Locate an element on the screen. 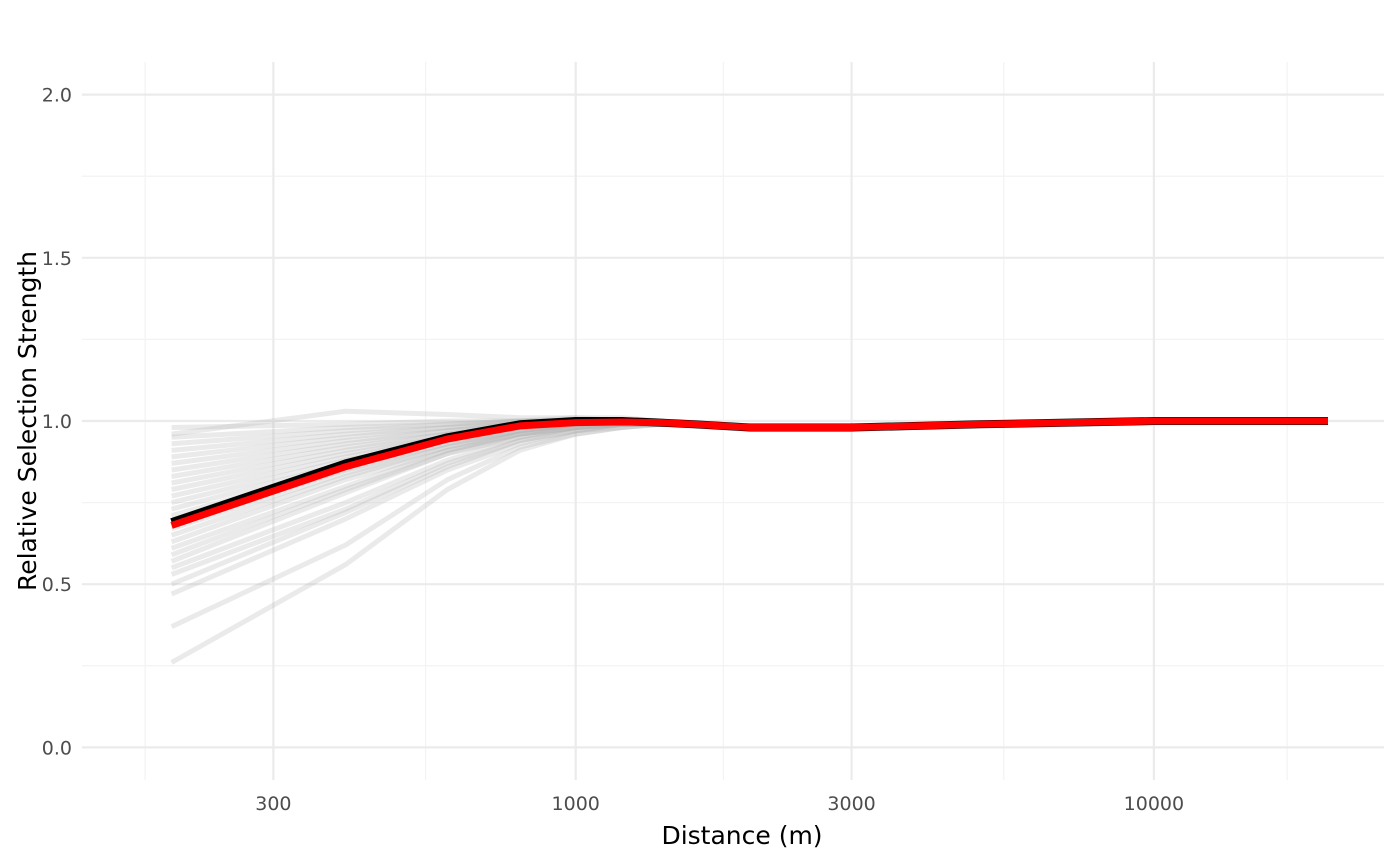  x-tick-label: 1000 is located at coordinates (576, 804).